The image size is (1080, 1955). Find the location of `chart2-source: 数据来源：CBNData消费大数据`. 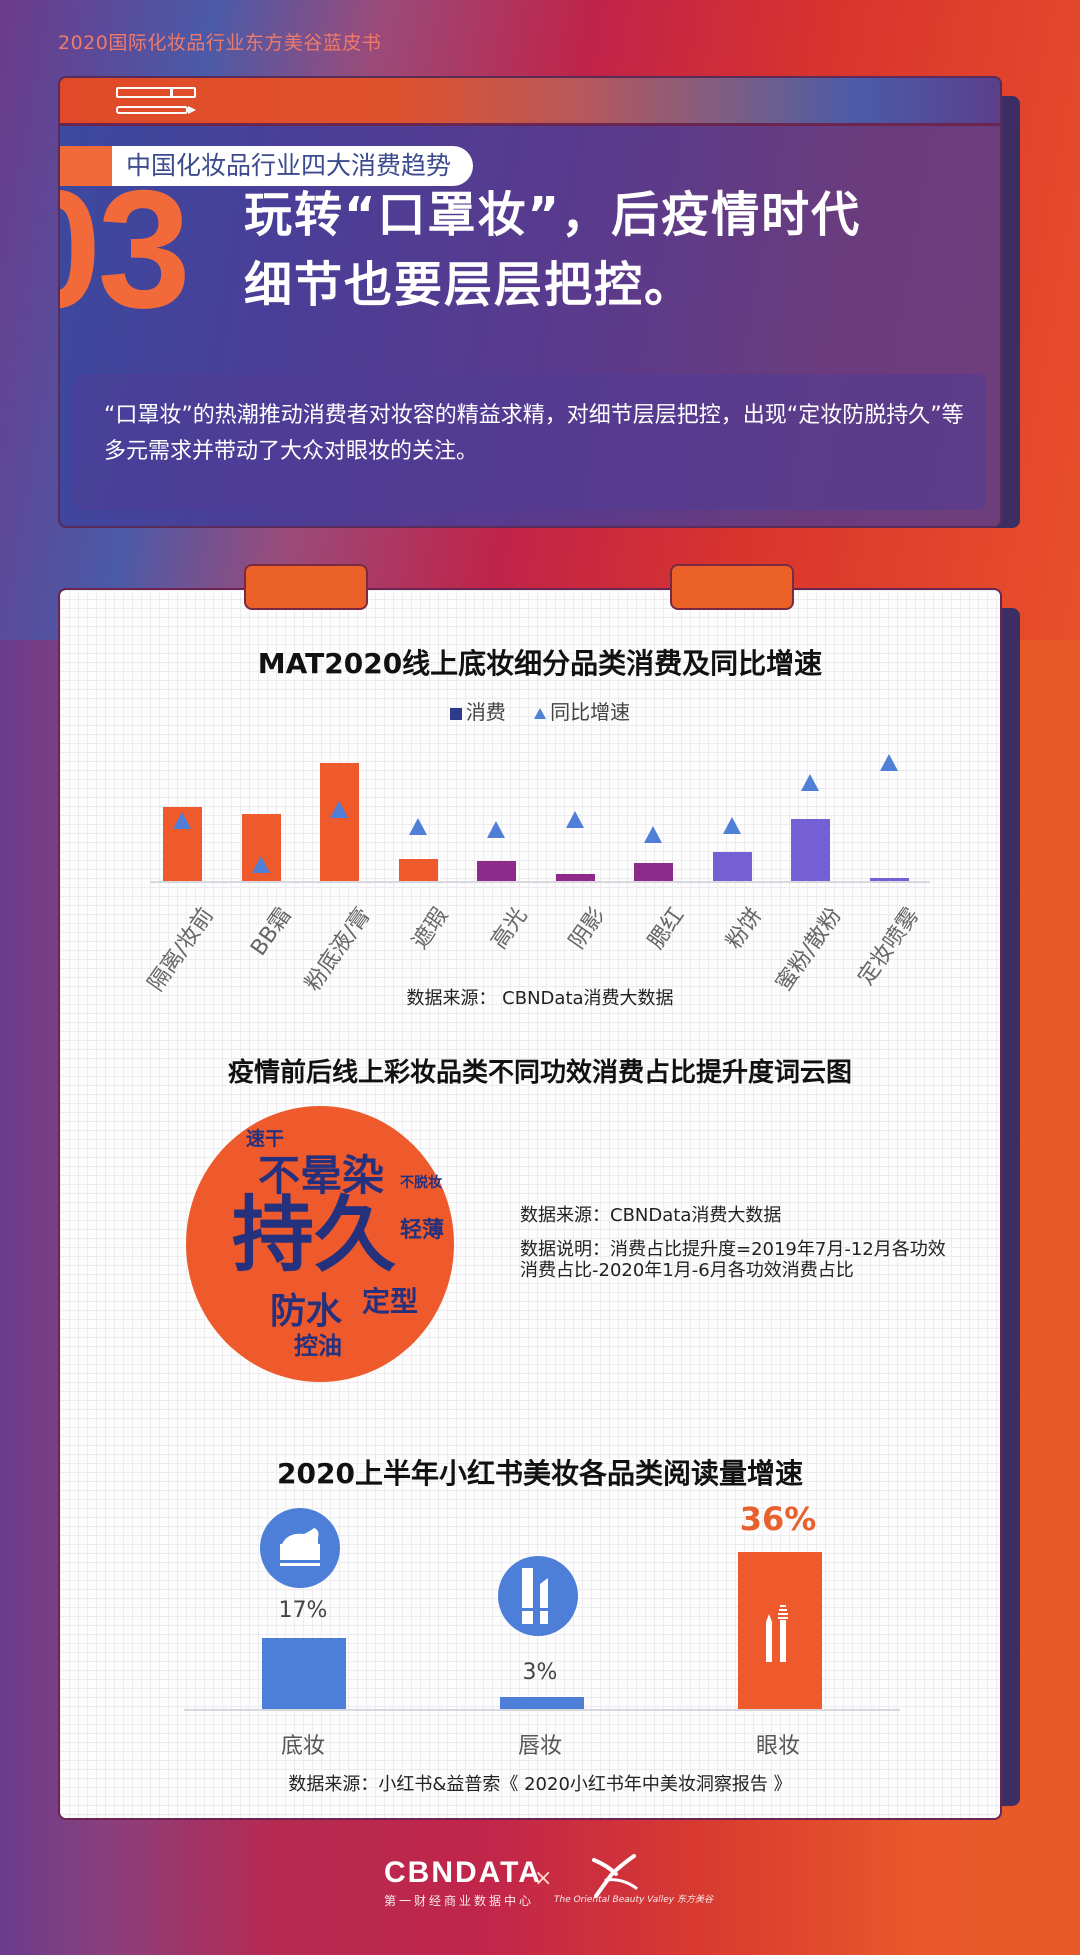

chart2-source: 数据来源：CBNData消费大数据 is located at coordinates (651, 1215).